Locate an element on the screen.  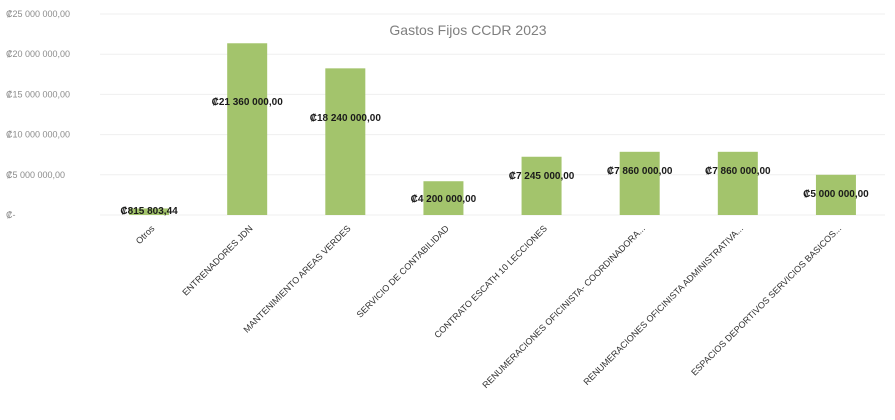
x-category-label: MANTENIMIENTO AREAS VERDES is located at coordinates (296, 278).